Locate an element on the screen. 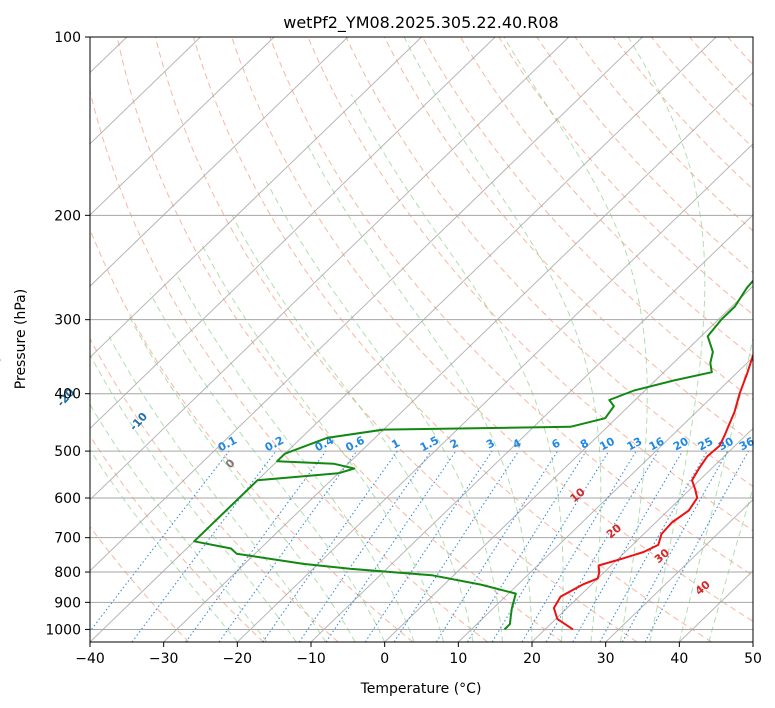  x-tick-label: 50 is located at coordinates (753, 659).